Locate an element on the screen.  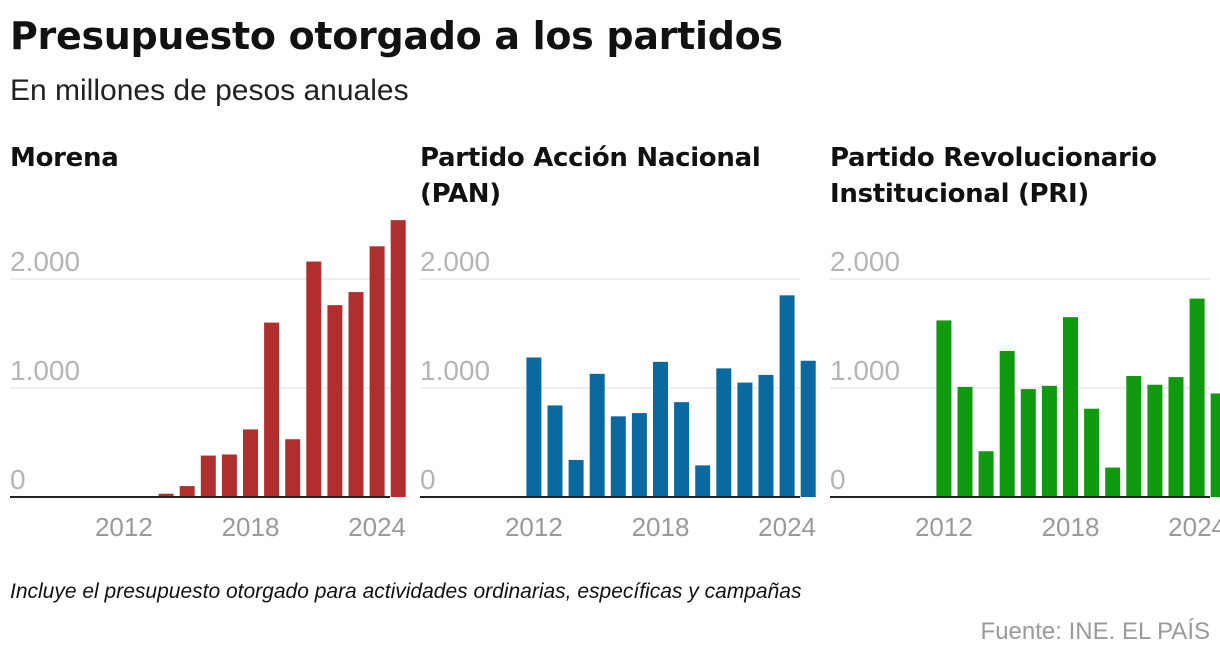
y-tick-label-pan: 2.000 is located at coordinates (455, 261).